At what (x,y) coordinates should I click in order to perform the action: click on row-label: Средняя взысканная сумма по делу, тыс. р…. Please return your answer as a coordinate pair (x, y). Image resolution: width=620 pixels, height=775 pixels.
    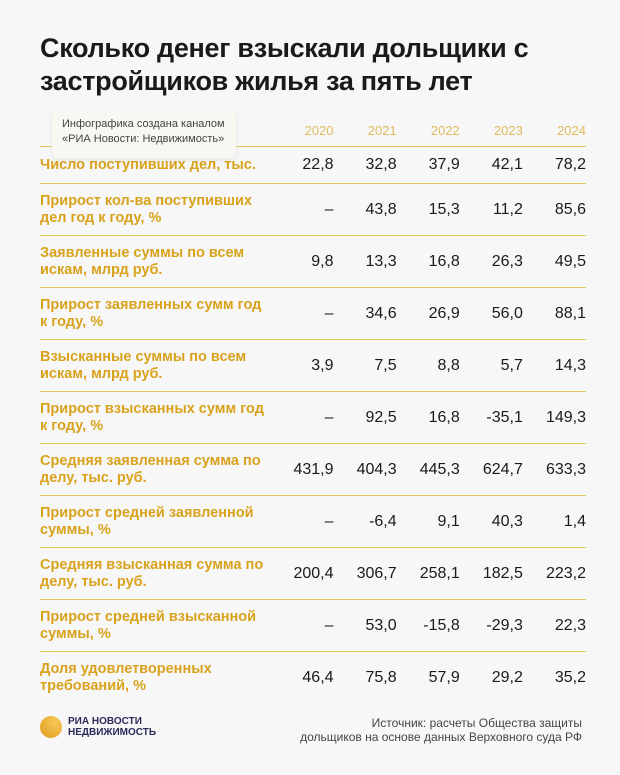
    Looking at the image, I should click on (152, 573).